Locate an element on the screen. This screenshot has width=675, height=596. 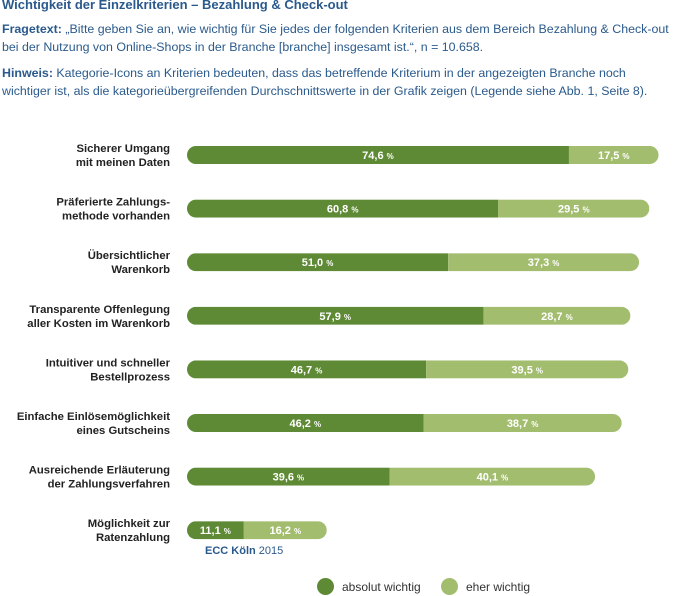
value-label: 40,1 % is located at coordinates (493, 478).